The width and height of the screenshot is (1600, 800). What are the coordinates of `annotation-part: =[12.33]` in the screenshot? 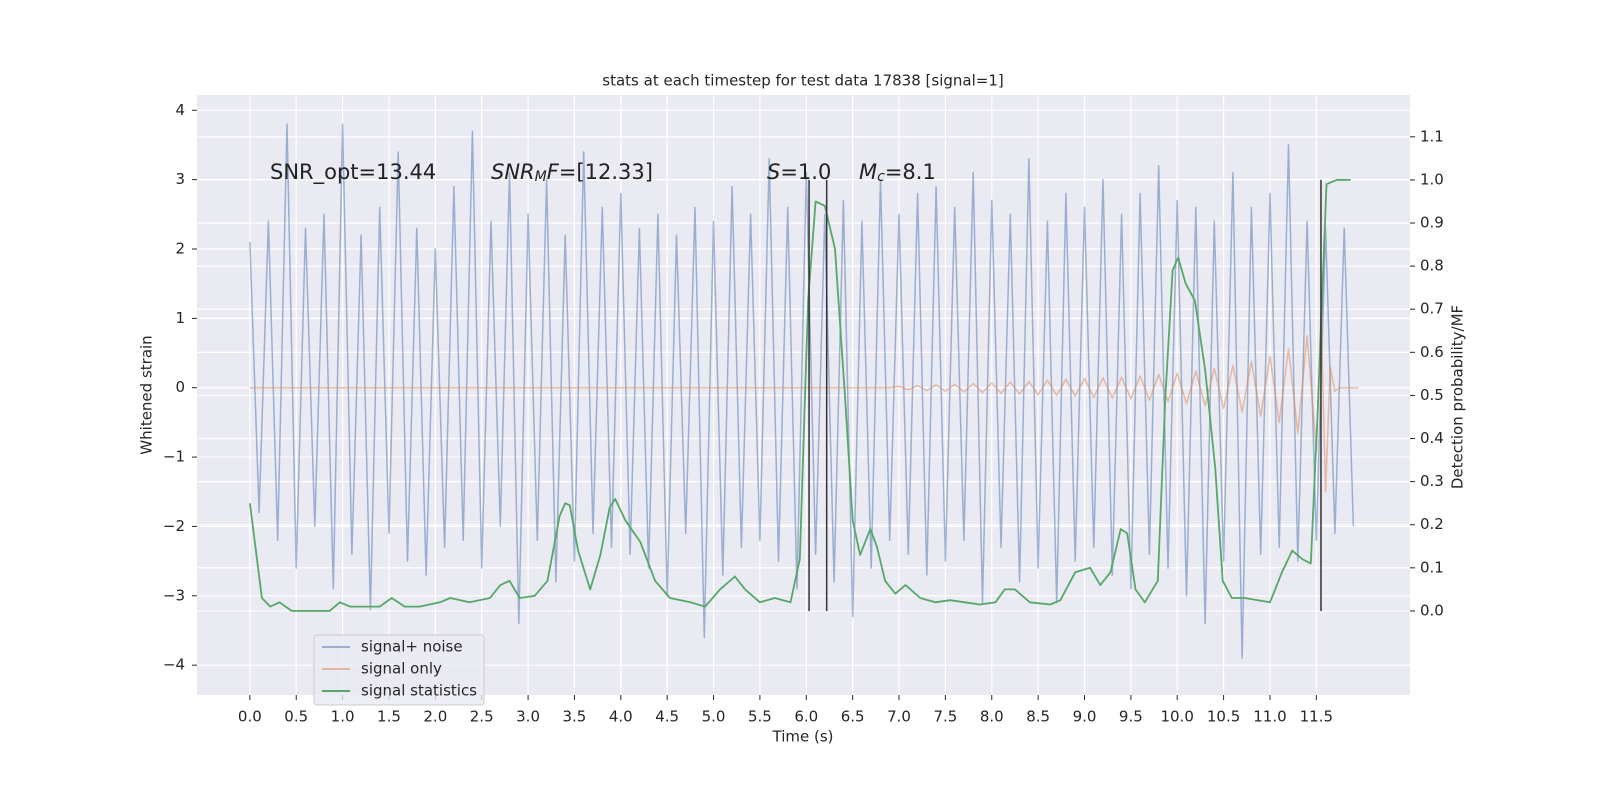 It's located at (606, 172).